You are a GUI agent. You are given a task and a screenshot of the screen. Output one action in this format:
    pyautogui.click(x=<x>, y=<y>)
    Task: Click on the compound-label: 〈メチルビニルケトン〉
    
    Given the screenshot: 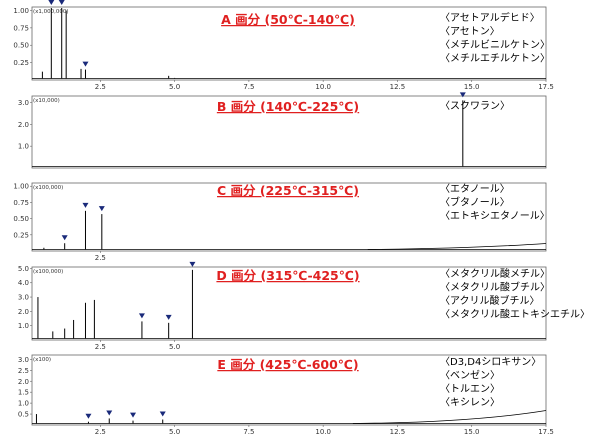 What is the action you would take?
    pyautogui.click(x=495, y=45)
    